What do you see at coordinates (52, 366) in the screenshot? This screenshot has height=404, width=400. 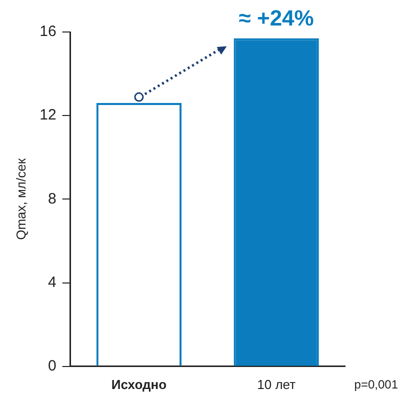 I see `y-tick-label: 0` at bounding box center [52, 366].